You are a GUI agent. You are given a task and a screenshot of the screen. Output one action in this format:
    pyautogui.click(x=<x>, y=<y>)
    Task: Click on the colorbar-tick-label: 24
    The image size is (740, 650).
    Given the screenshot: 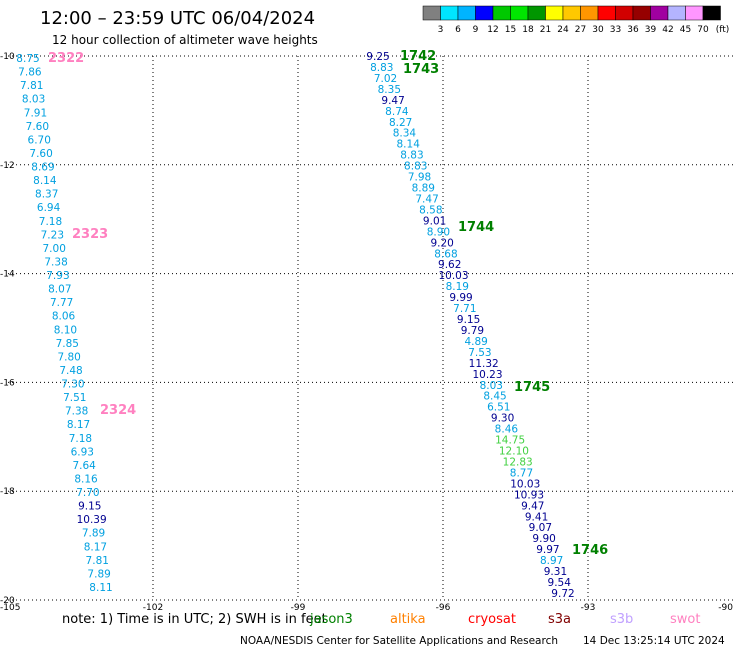 What is the action you would take?
    pyautogui.click(x=563, y=30)
    